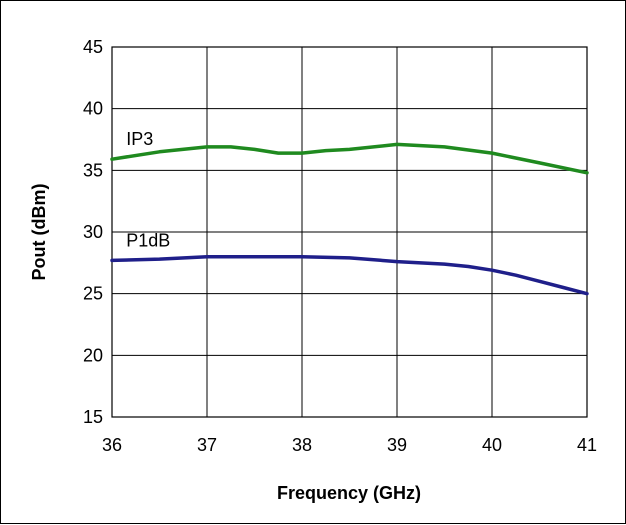 Image resolution: width=626 pixels, height=525 pixels. What do you see at coordinates (93, 109) in the screenshot?
I see `y-tick-label: 40` at bounding box center [93, 109].